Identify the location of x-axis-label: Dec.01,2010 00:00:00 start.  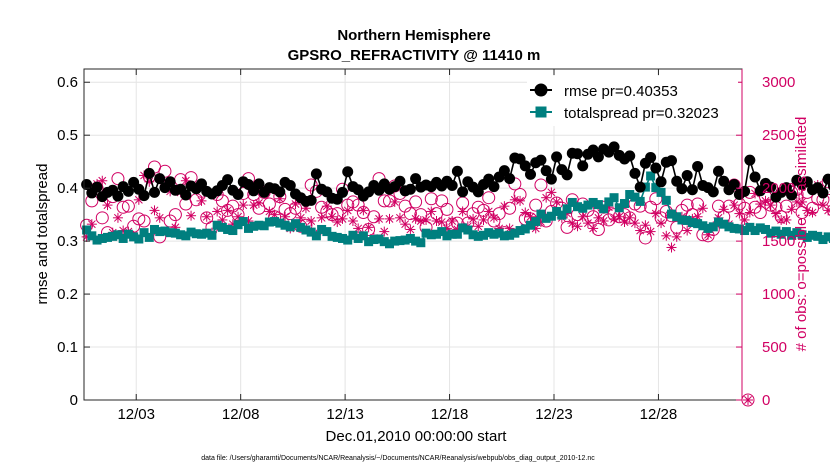
(417, 436).